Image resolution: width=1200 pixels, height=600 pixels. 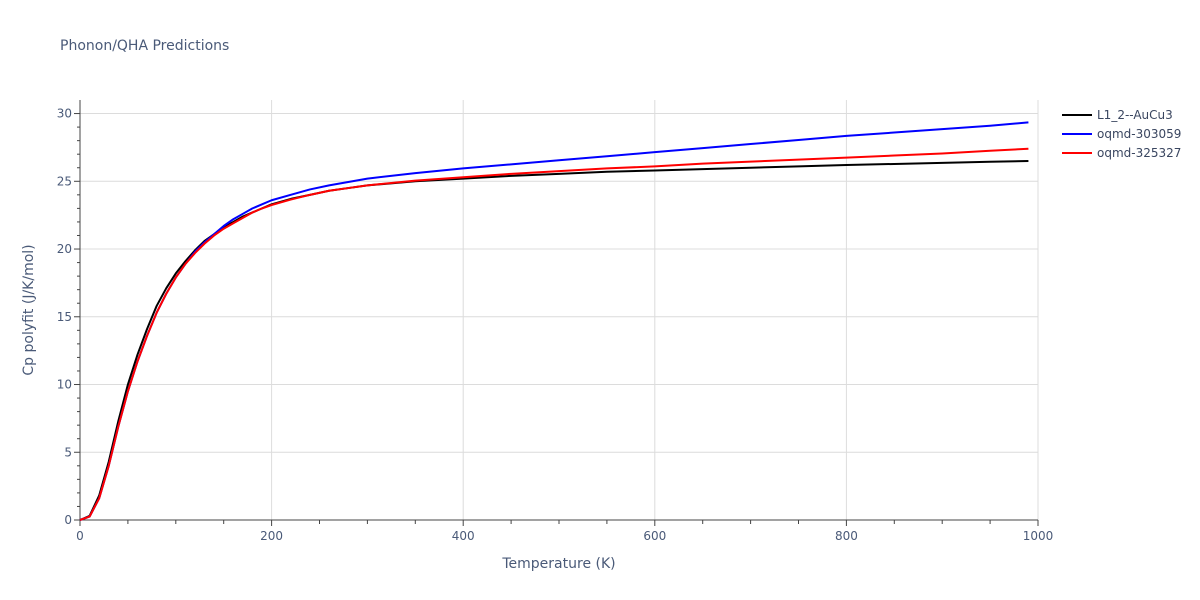 I want to click on legend-item-oqmd-303059: oqmd-303059, so click(x=1121, y=134).